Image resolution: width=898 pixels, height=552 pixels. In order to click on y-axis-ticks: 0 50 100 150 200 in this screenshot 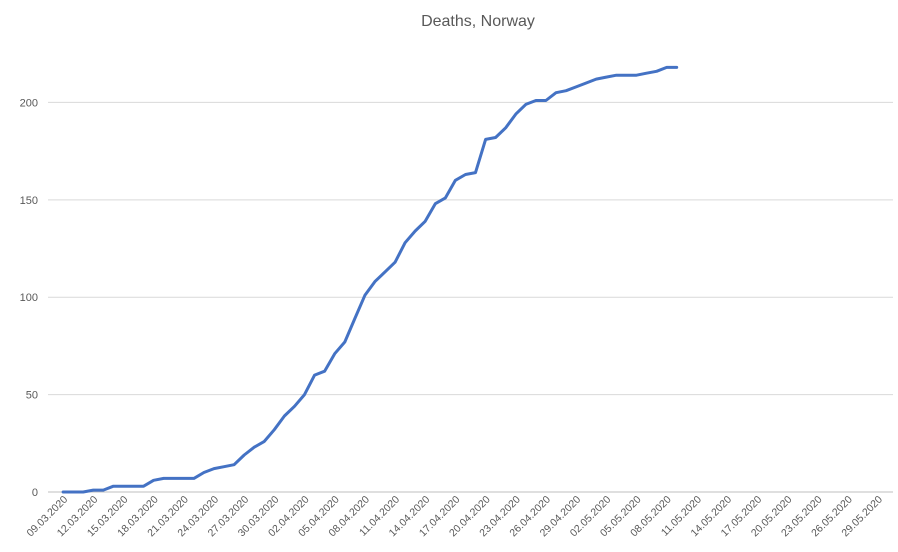, I will do `click(29, 298)`.